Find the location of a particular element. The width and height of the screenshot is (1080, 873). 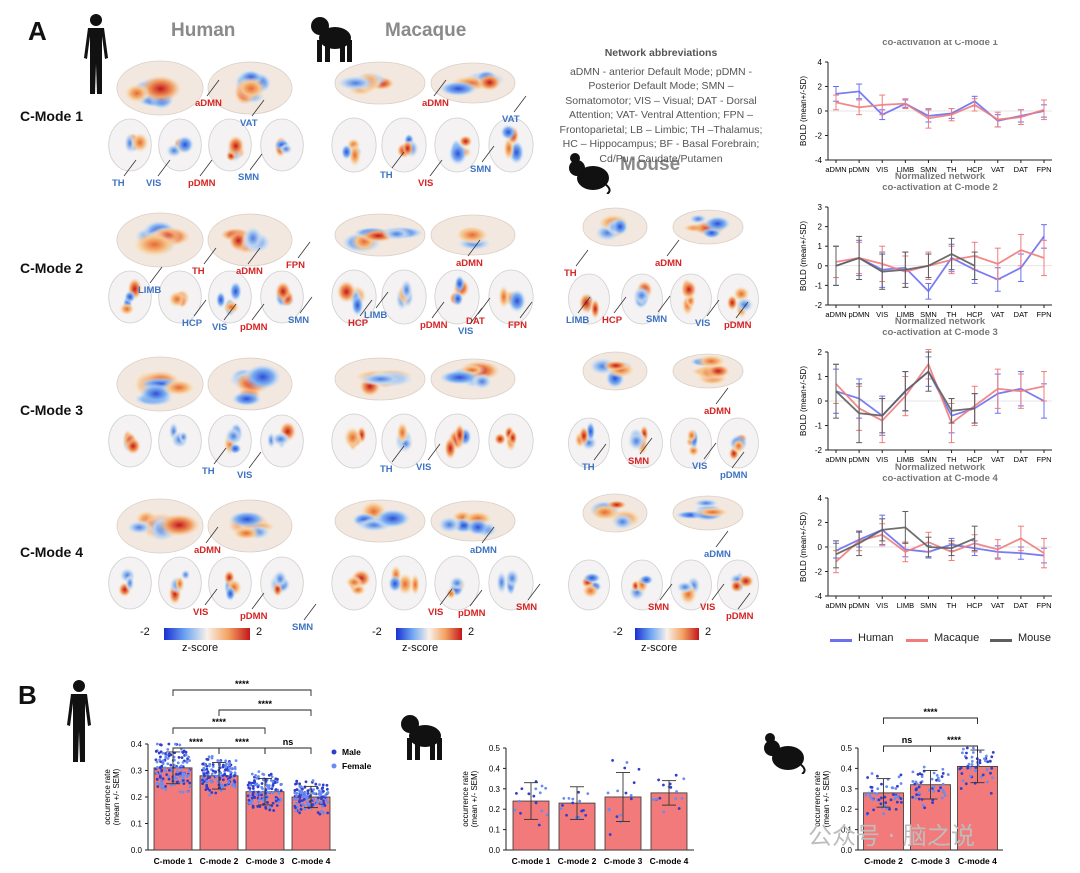

mouse-silhouette-icon is located at coordinates (590, 173).